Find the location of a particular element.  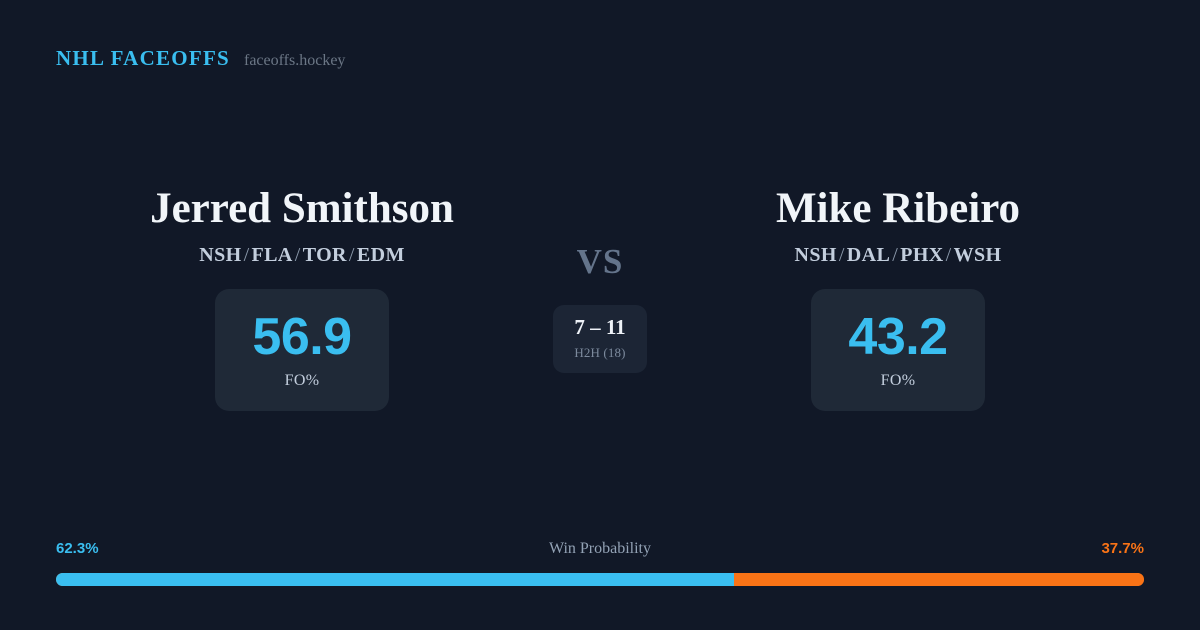

win-probability-bar-left-fill is located at coordinates (395, 579).